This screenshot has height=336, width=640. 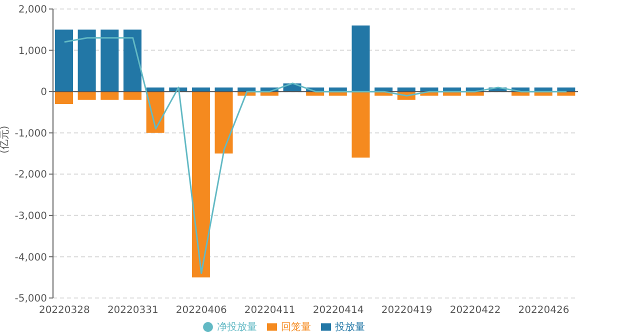 What do you see at coordinates (237, 327) in the screenshot?
I see `legend-label: 净投放量` at bounding box center [237, 327].